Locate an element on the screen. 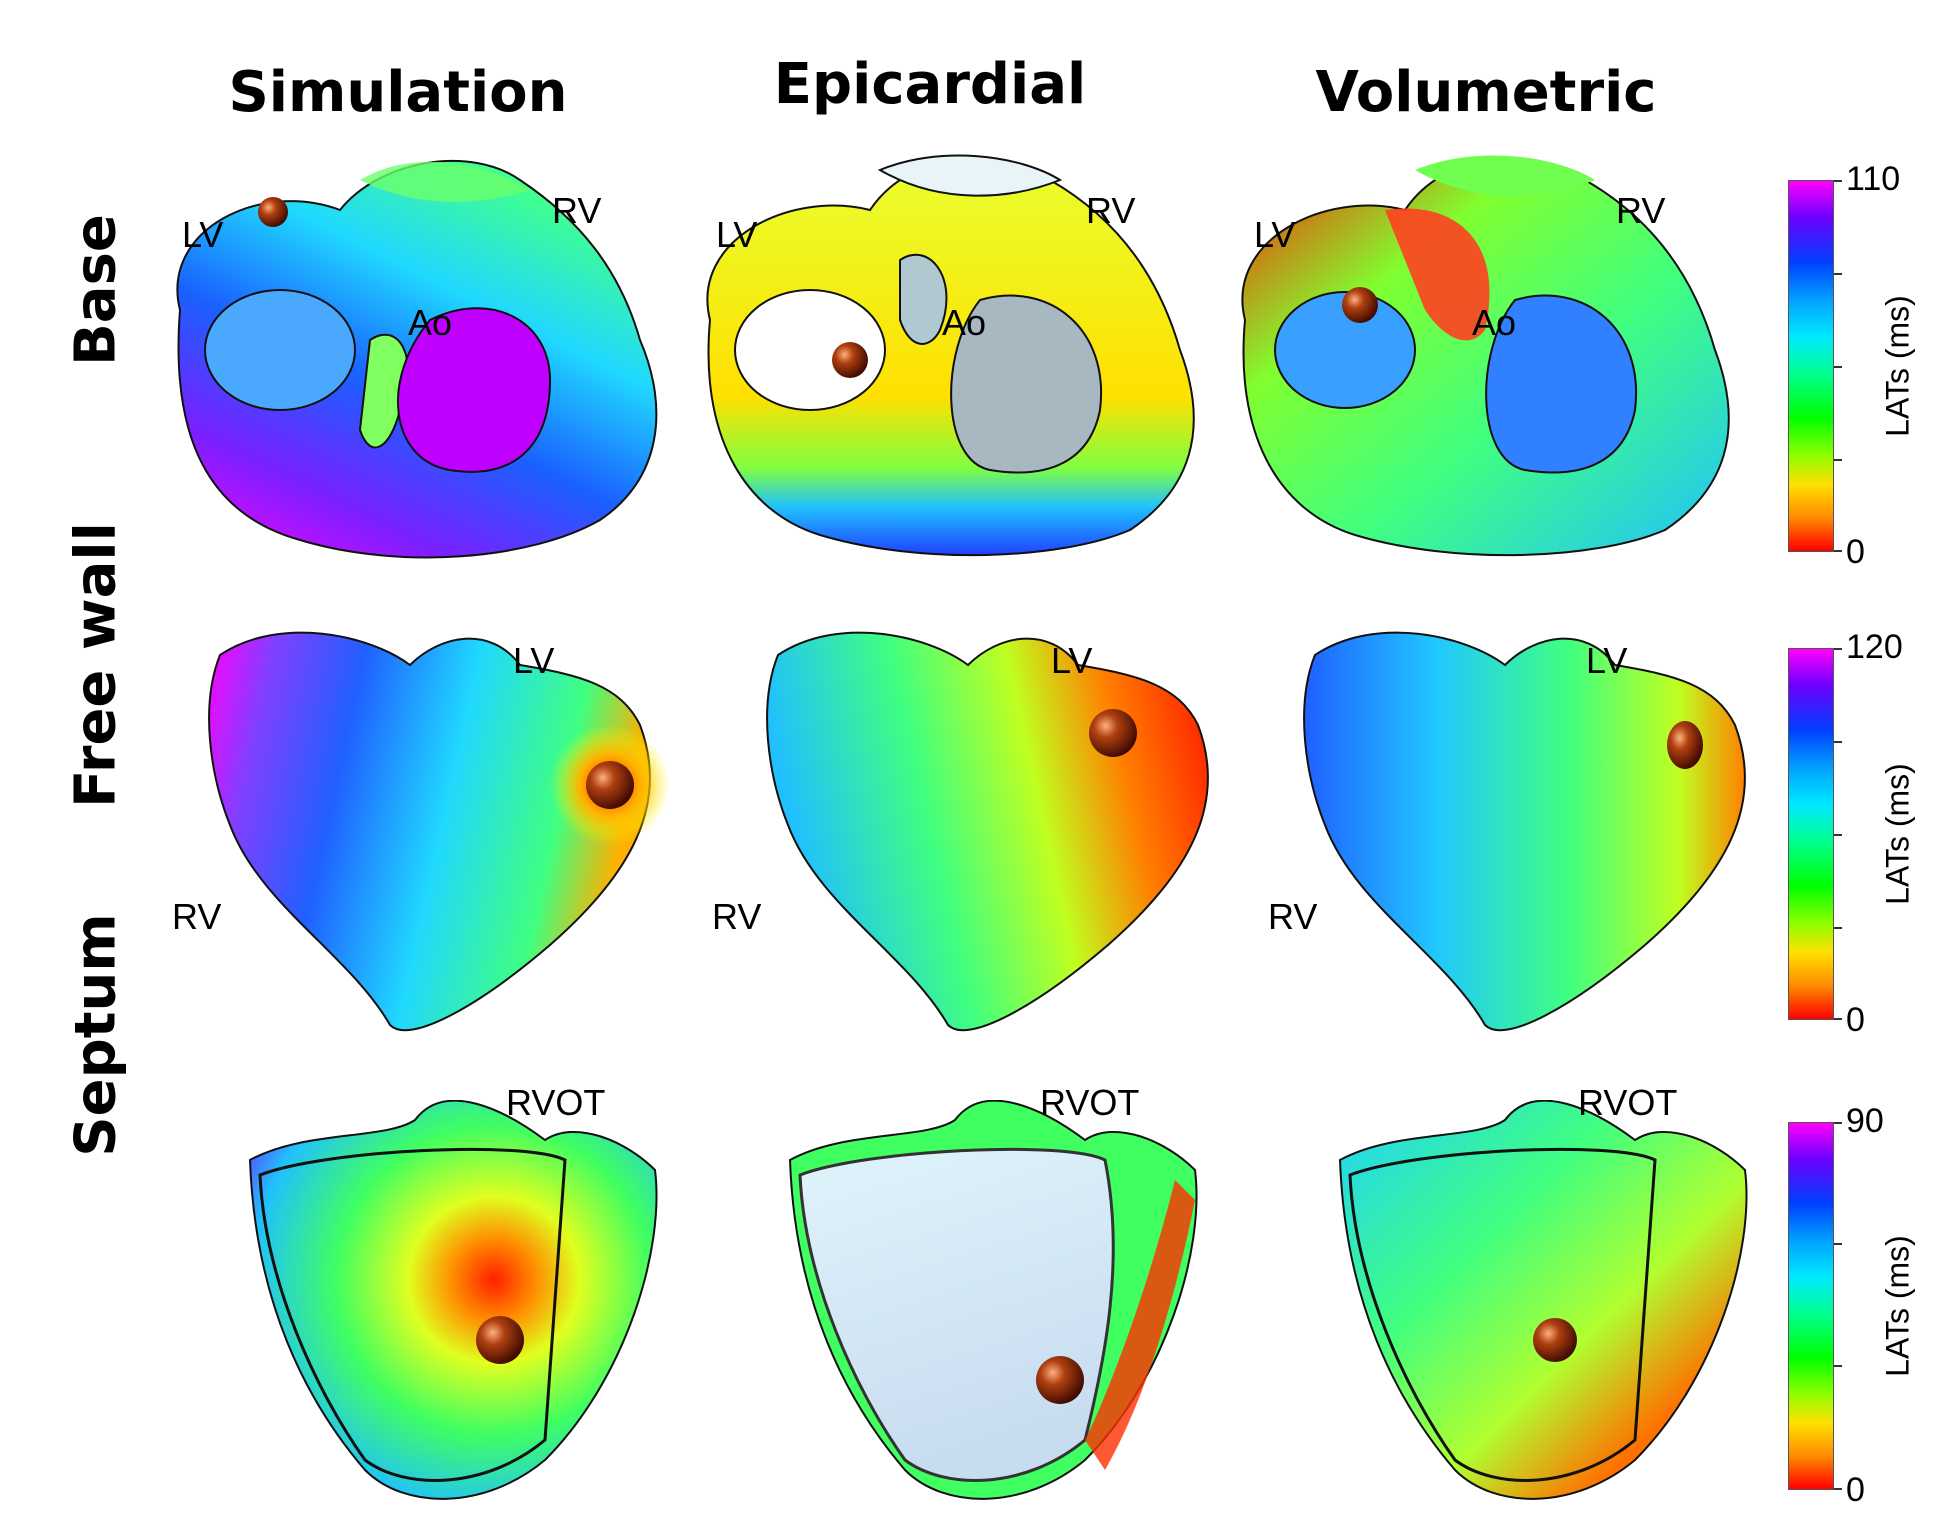  colorbar-max: 90 is located at coordinates (1865, 1121).